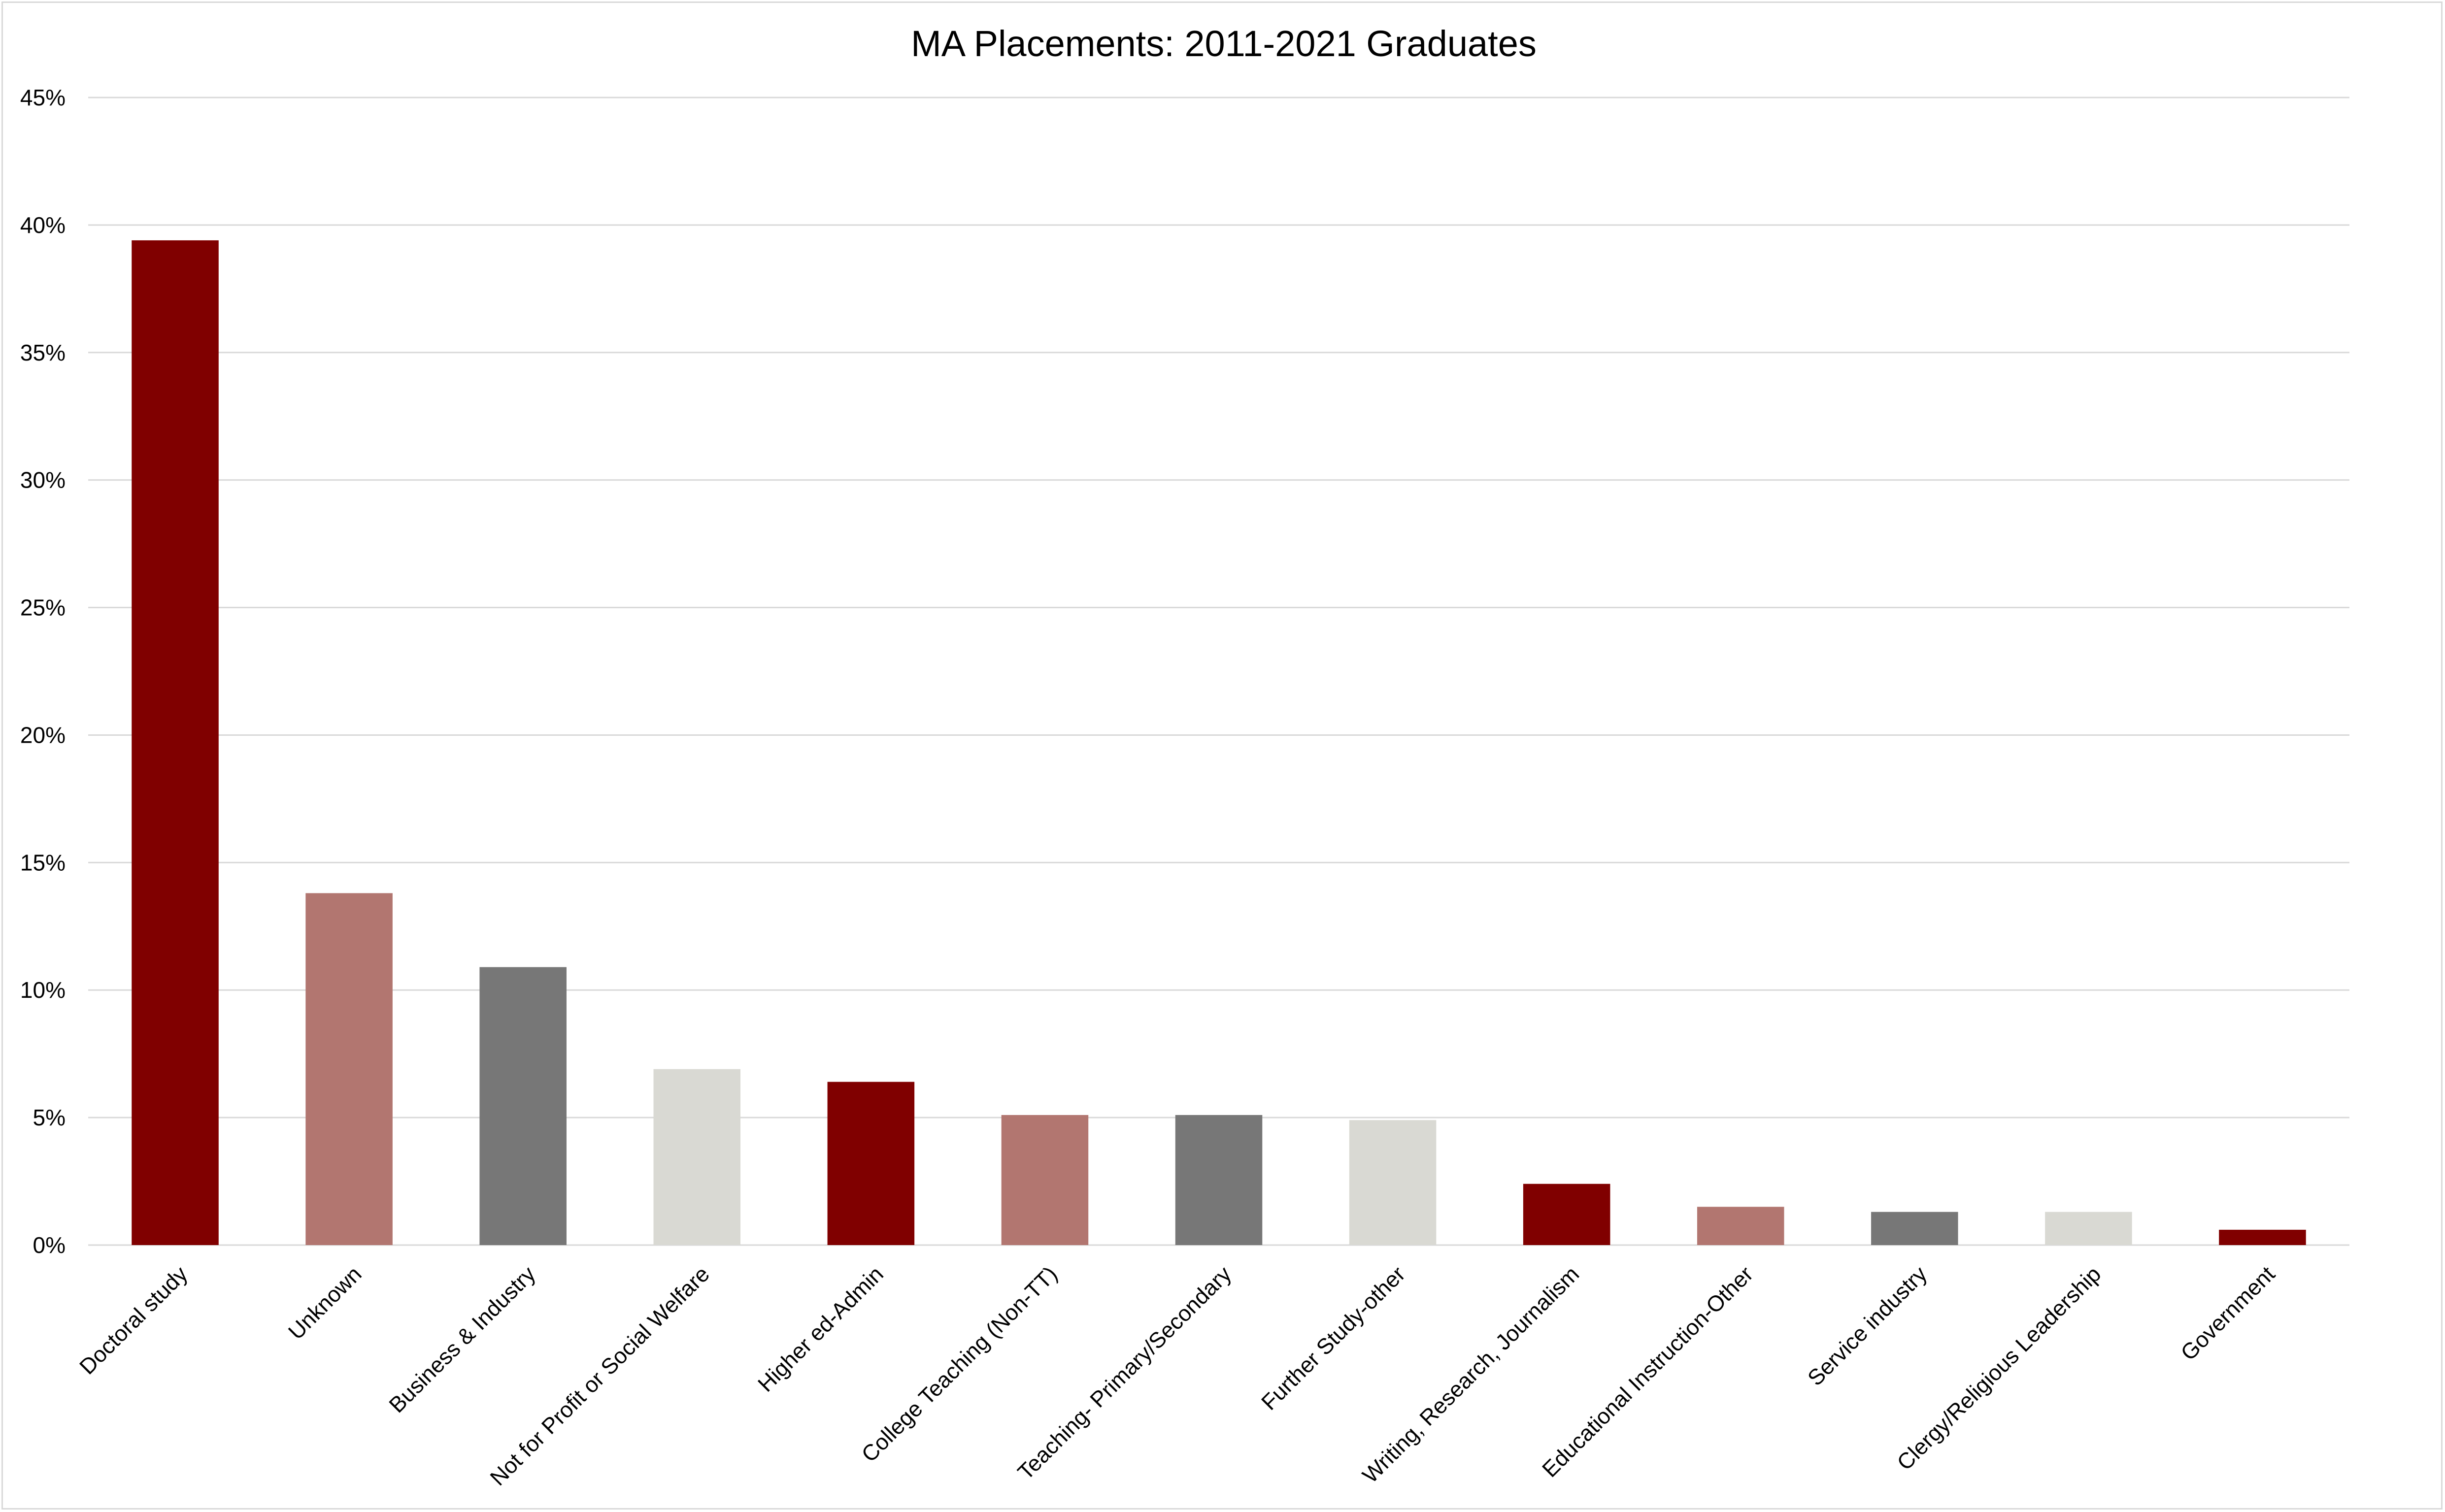 Image resolution: width=2445 pixels, height=1512 pixels. I want to click on x-category-label: Business & Industry, so click(462, 1339).